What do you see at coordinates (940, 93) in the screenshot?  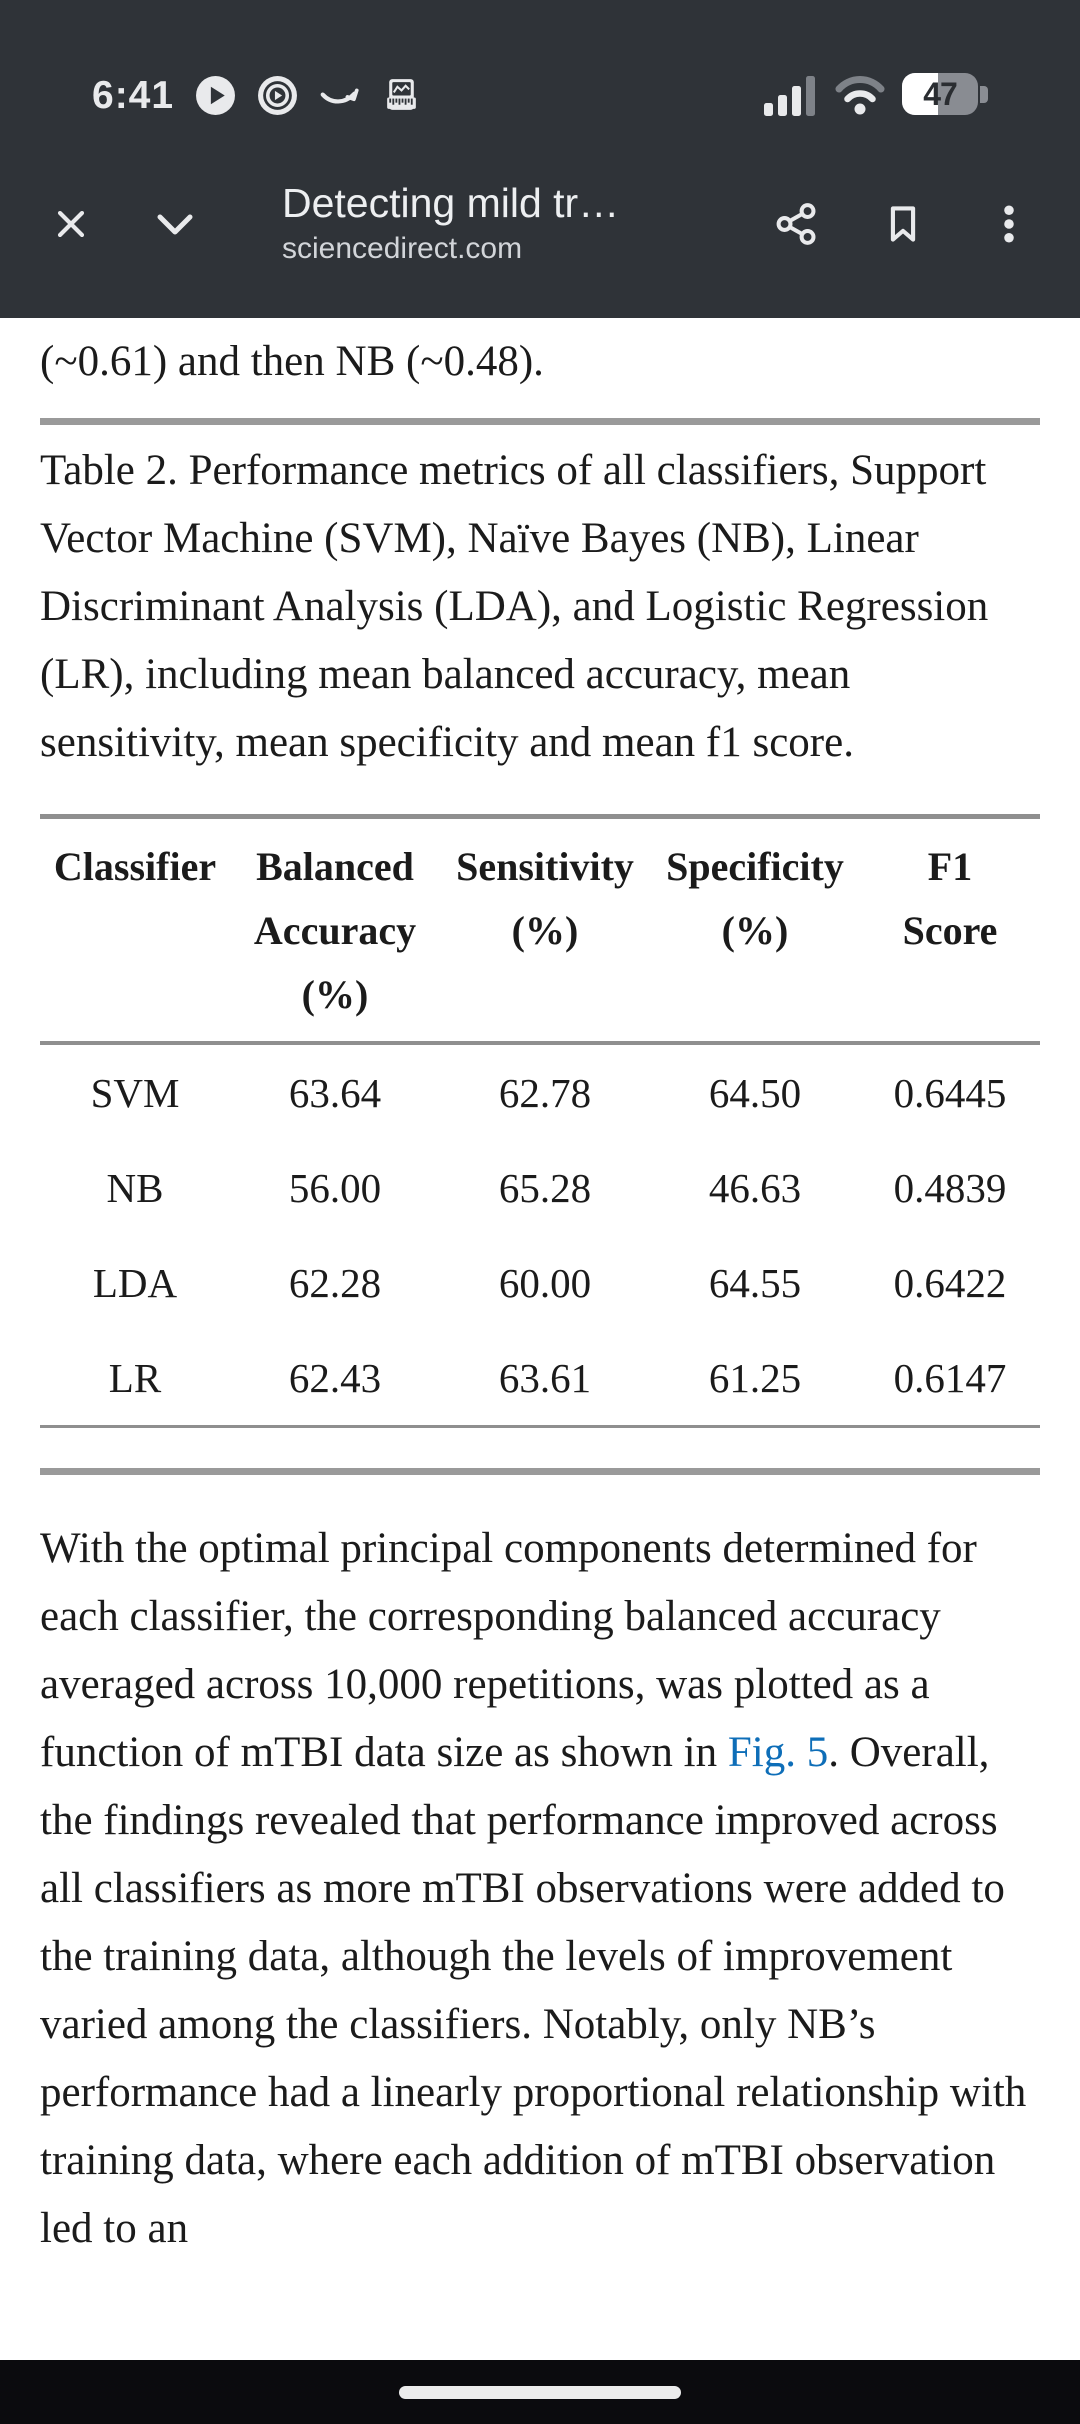 I see `battery-percent: 47` at bounding box center [940, 93].